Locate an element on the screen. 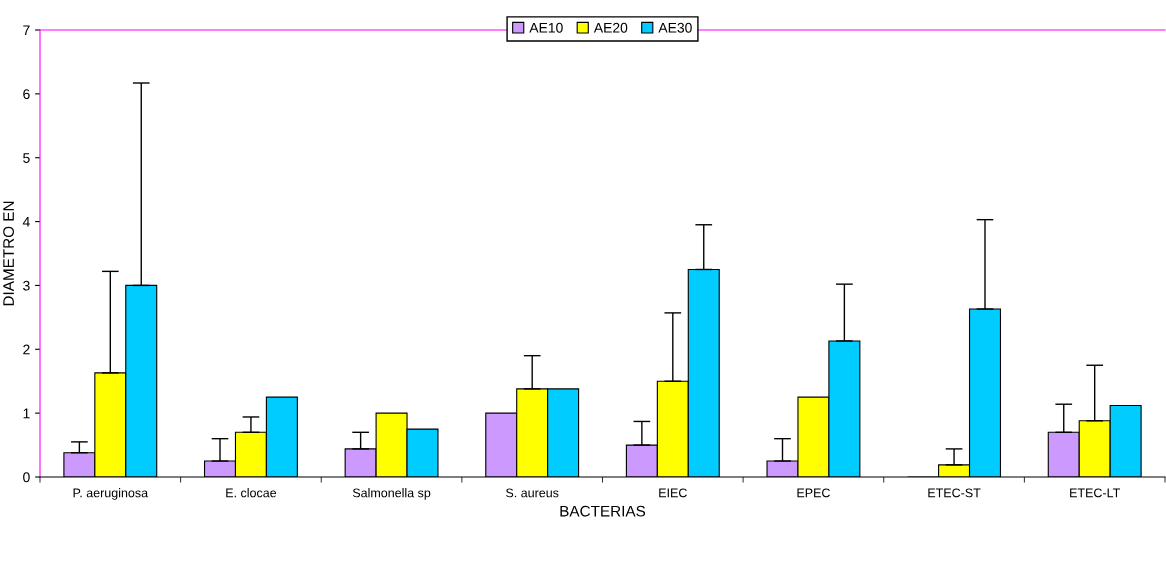 This screenshot has width=1166, height=565. y-axis-title: DIAMETRO EN is located at coordinates (8, 253).